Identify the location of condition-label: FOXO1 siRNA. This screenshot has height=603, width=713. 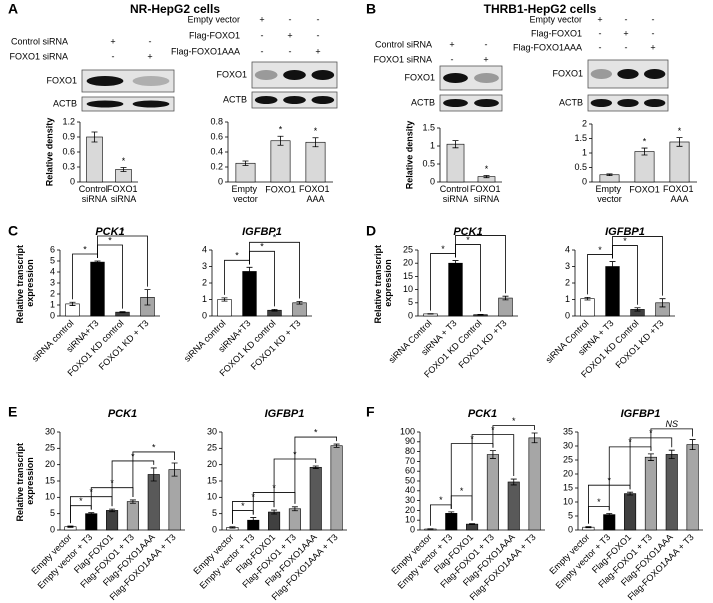
(402, 59).